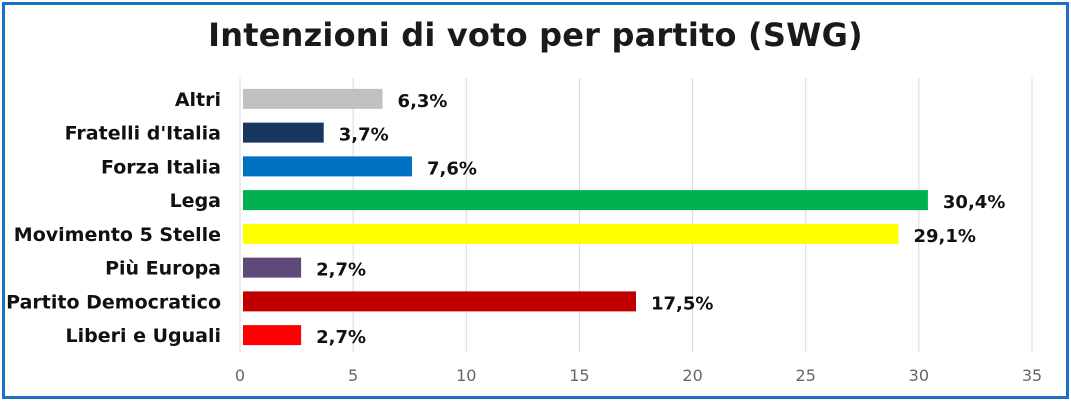 Image resolution: width=1071 pixels, height=401 pixels. What do you see at coordinates (113, 302) in the screenshot?
I see `category-label: Partito Democratico` at bounding box center [113, 302].